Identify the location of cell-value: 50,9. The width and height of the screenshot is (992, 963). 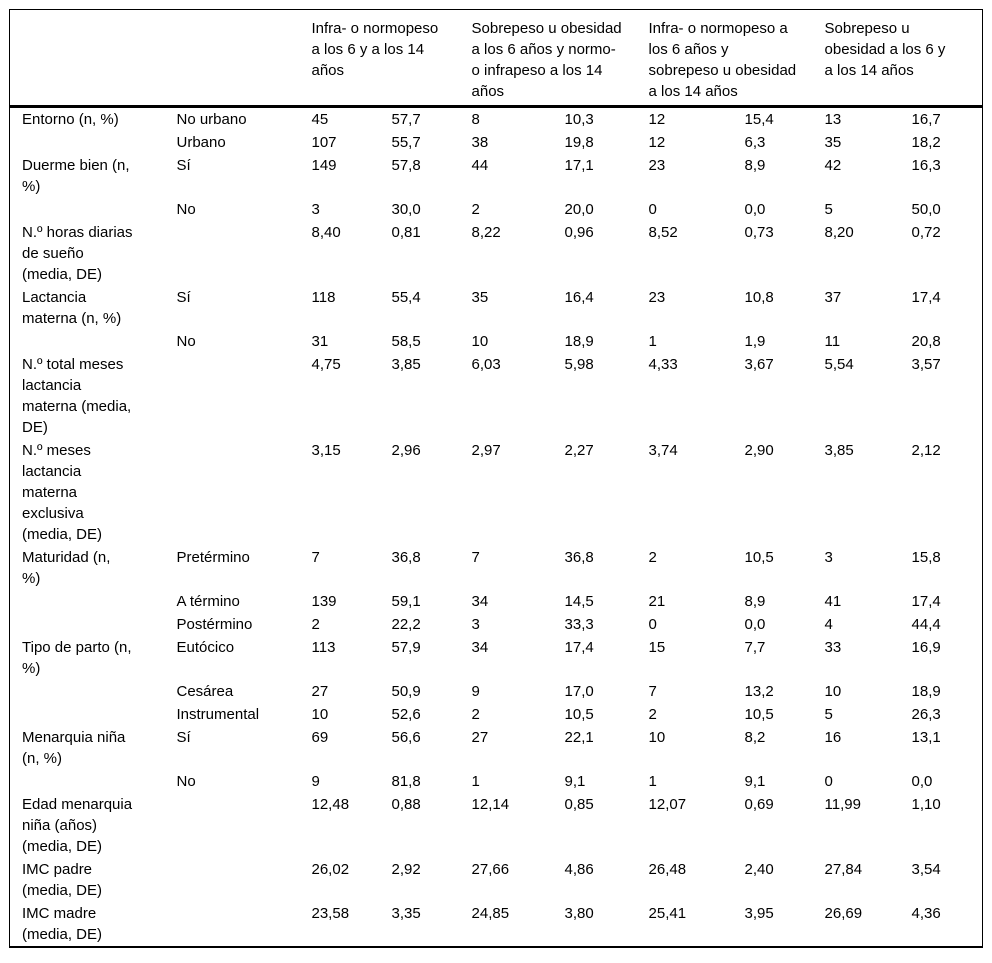
(406, 691).